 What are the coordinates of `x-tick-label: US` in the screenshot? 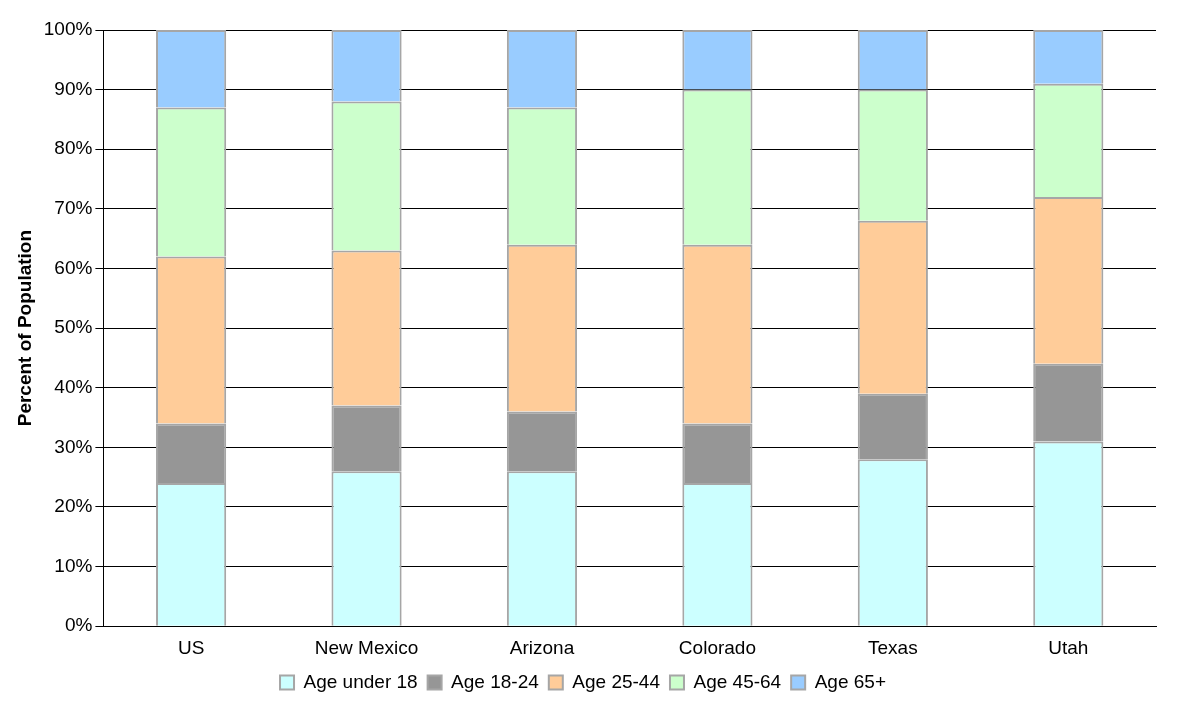 It's located at (191, 647).